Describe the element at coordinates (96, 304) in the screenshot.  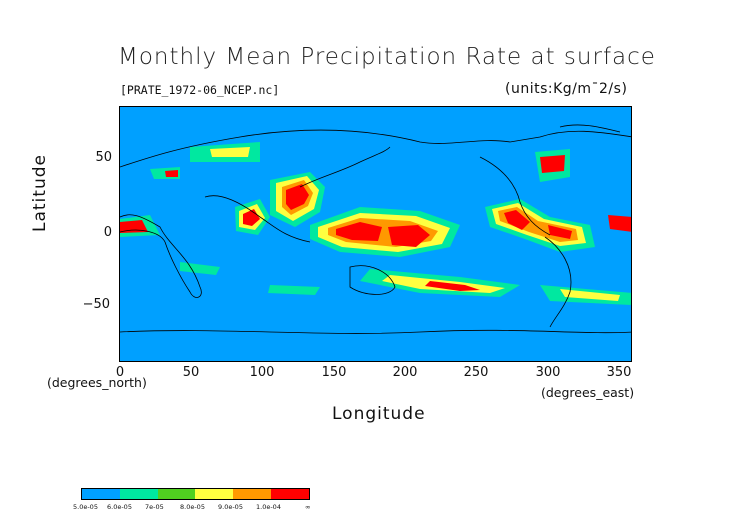
I see `y-tick-label: −50` at that location.